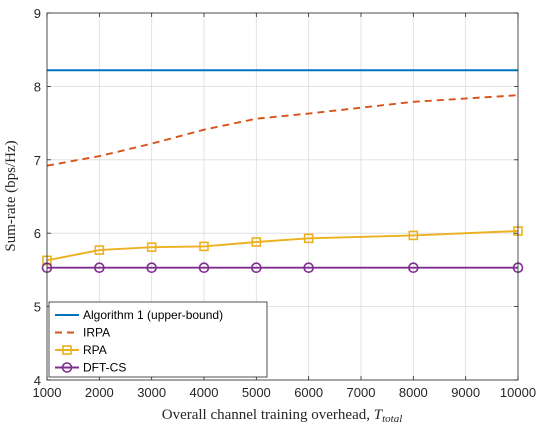 The width and height of the screenshot is (540, 427). Describe the element at coordinates (204, 392) in the screenshot. I see `x-tick-label: 4000` at that location.